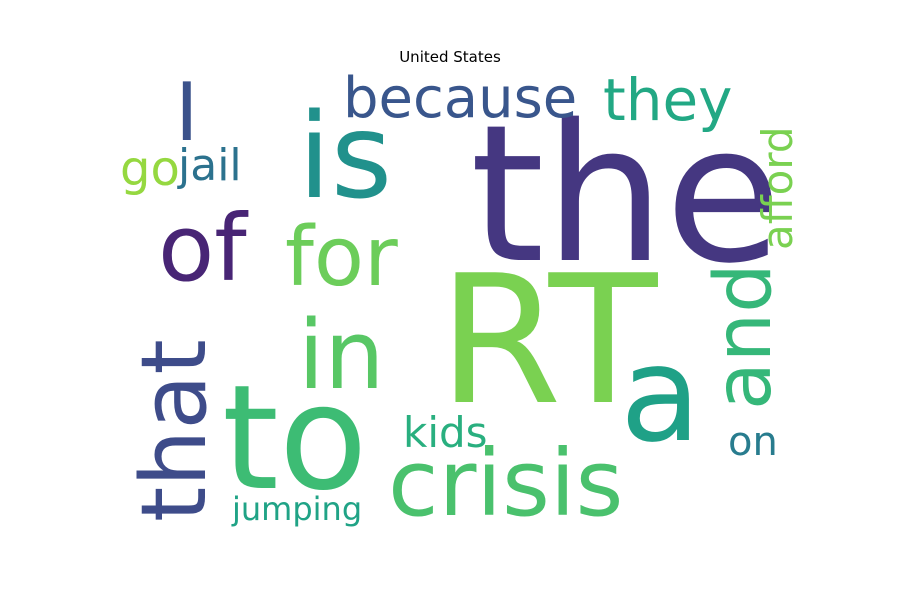  Describe the element at coordinates (295, 438) in the screenshot. I see `word-to: to` at that location.